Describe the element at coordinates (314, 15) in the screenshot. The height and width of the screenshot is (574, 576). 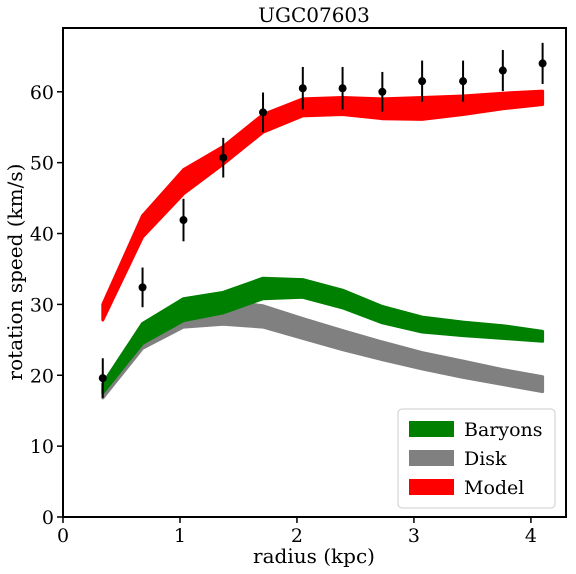
I see `chart-title: UGC07603` at that location.